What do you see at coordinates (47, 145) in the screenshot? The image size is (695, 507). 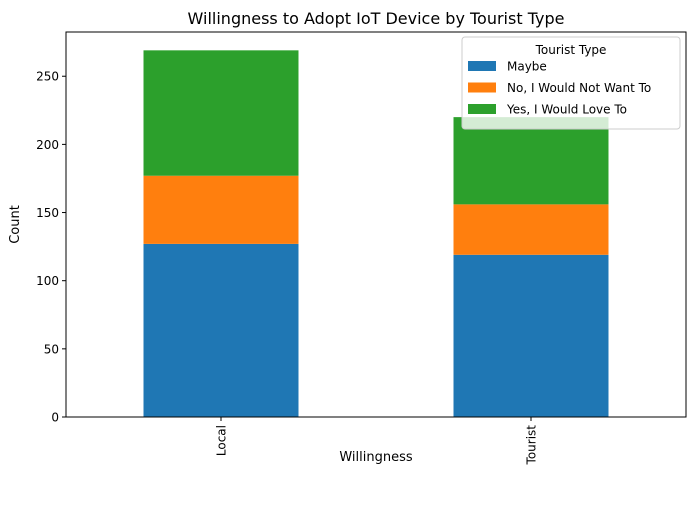 I see `y-tick-label: 200` at bounding box center [47, 145].